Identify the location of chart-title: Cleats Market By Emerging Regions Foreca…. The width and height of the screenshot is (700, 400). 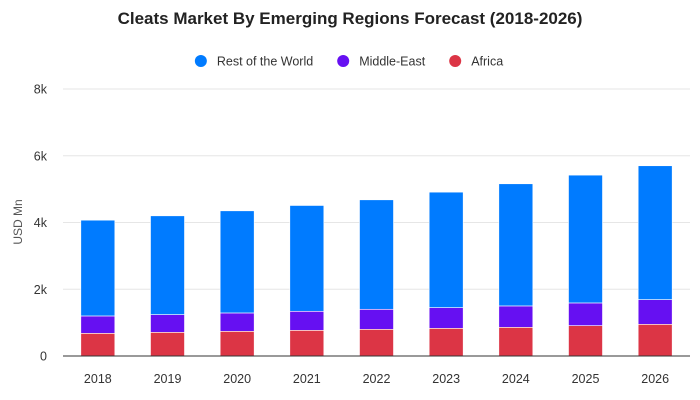
(350, 18).